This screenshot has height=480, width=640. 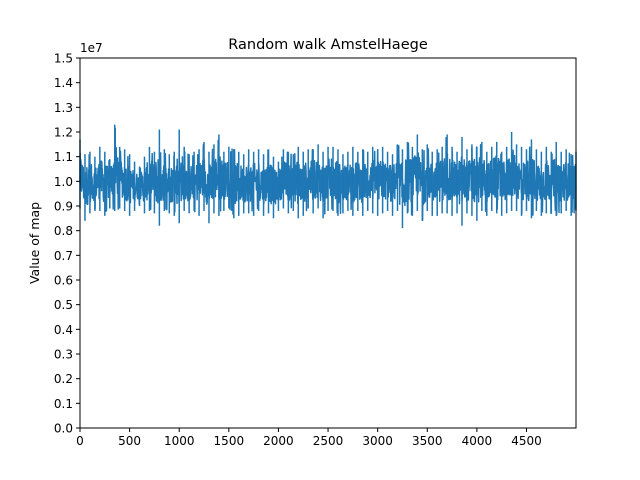 I want to click on y-tick-label: 0.0, so click(x=63, y=429).